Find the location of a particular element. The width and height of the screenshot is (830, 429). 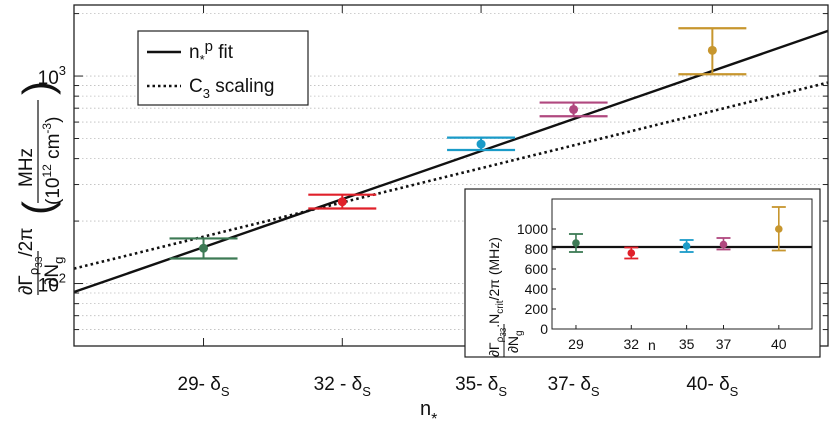

x-tick-label: 32 - δS is located at coordinates (343, 386).